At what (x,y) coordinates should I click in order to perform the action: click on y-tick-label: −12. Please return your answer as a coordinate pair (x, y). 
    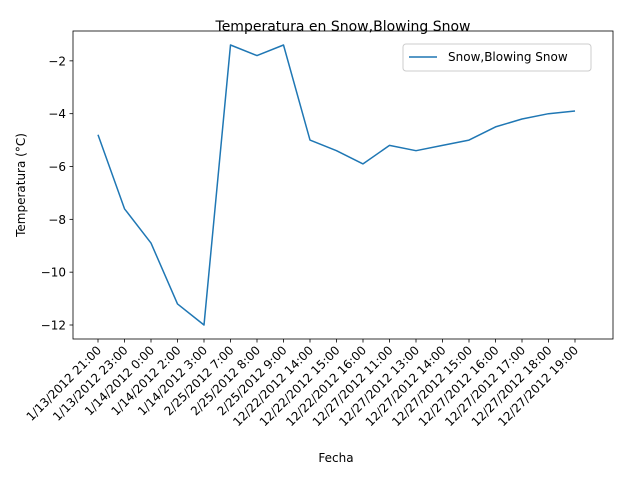
    Looking at the image, I should click on (53, 326).